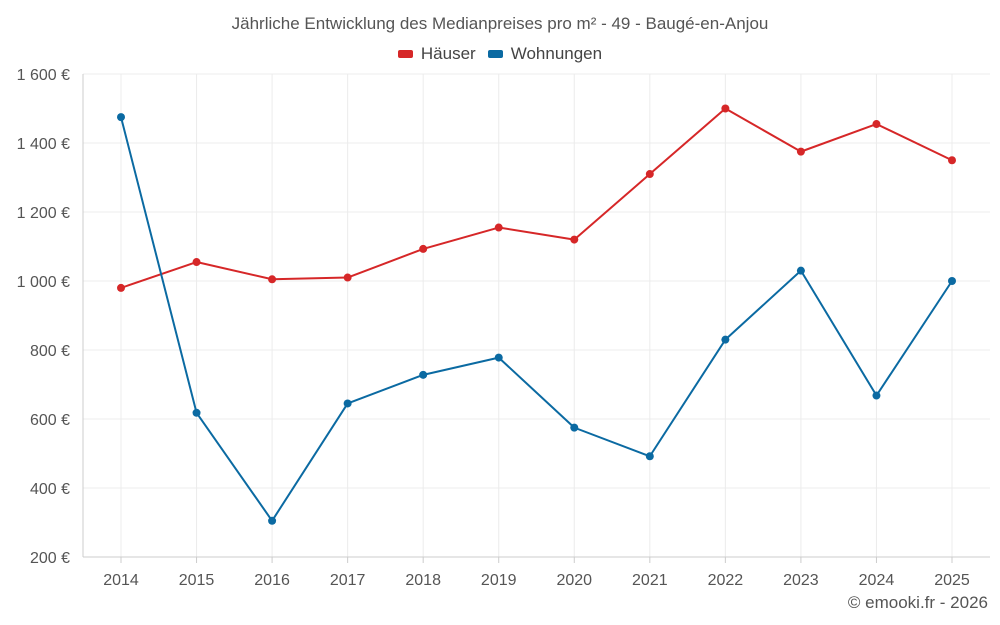  I want to click on point-houses-2015, so click(196, 262).